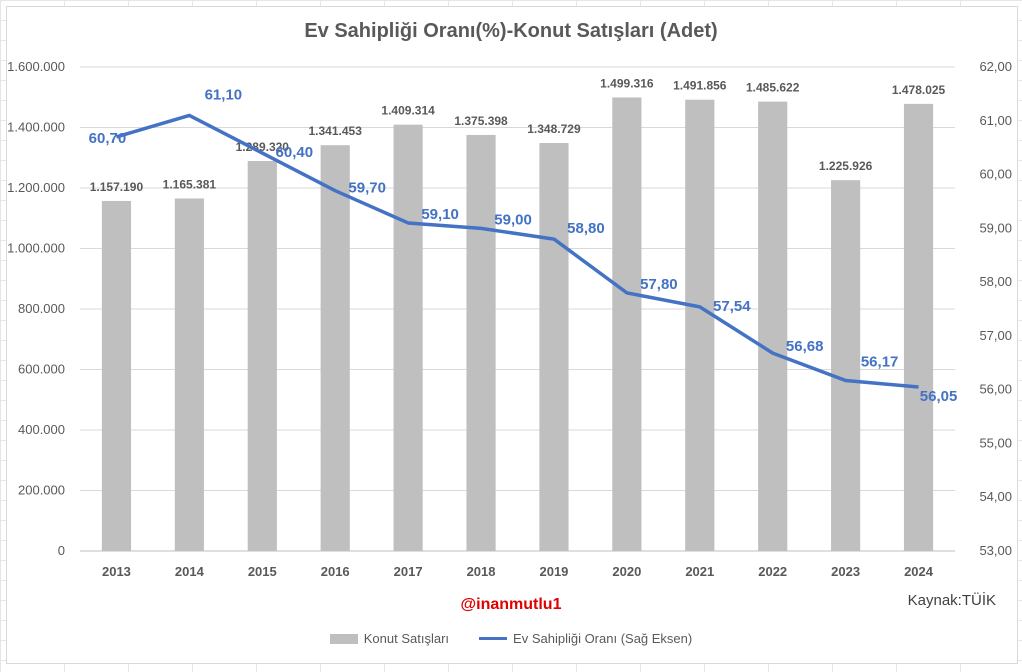 This screenshot has height=672, width=1022. What do you see at coordinates (36, 127) in the screenshot?
I see `y-left-tick-label: 1.400.000` at bounding box center [36, 127].